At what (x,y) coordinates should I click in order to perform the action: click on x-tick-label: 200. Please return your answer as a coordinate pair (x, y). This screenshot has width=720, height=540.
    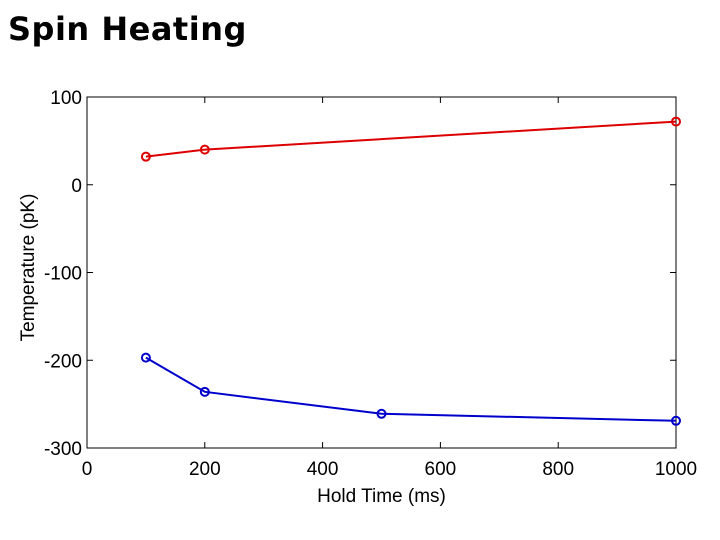
    Looking at the image, I should click on (205, 469).